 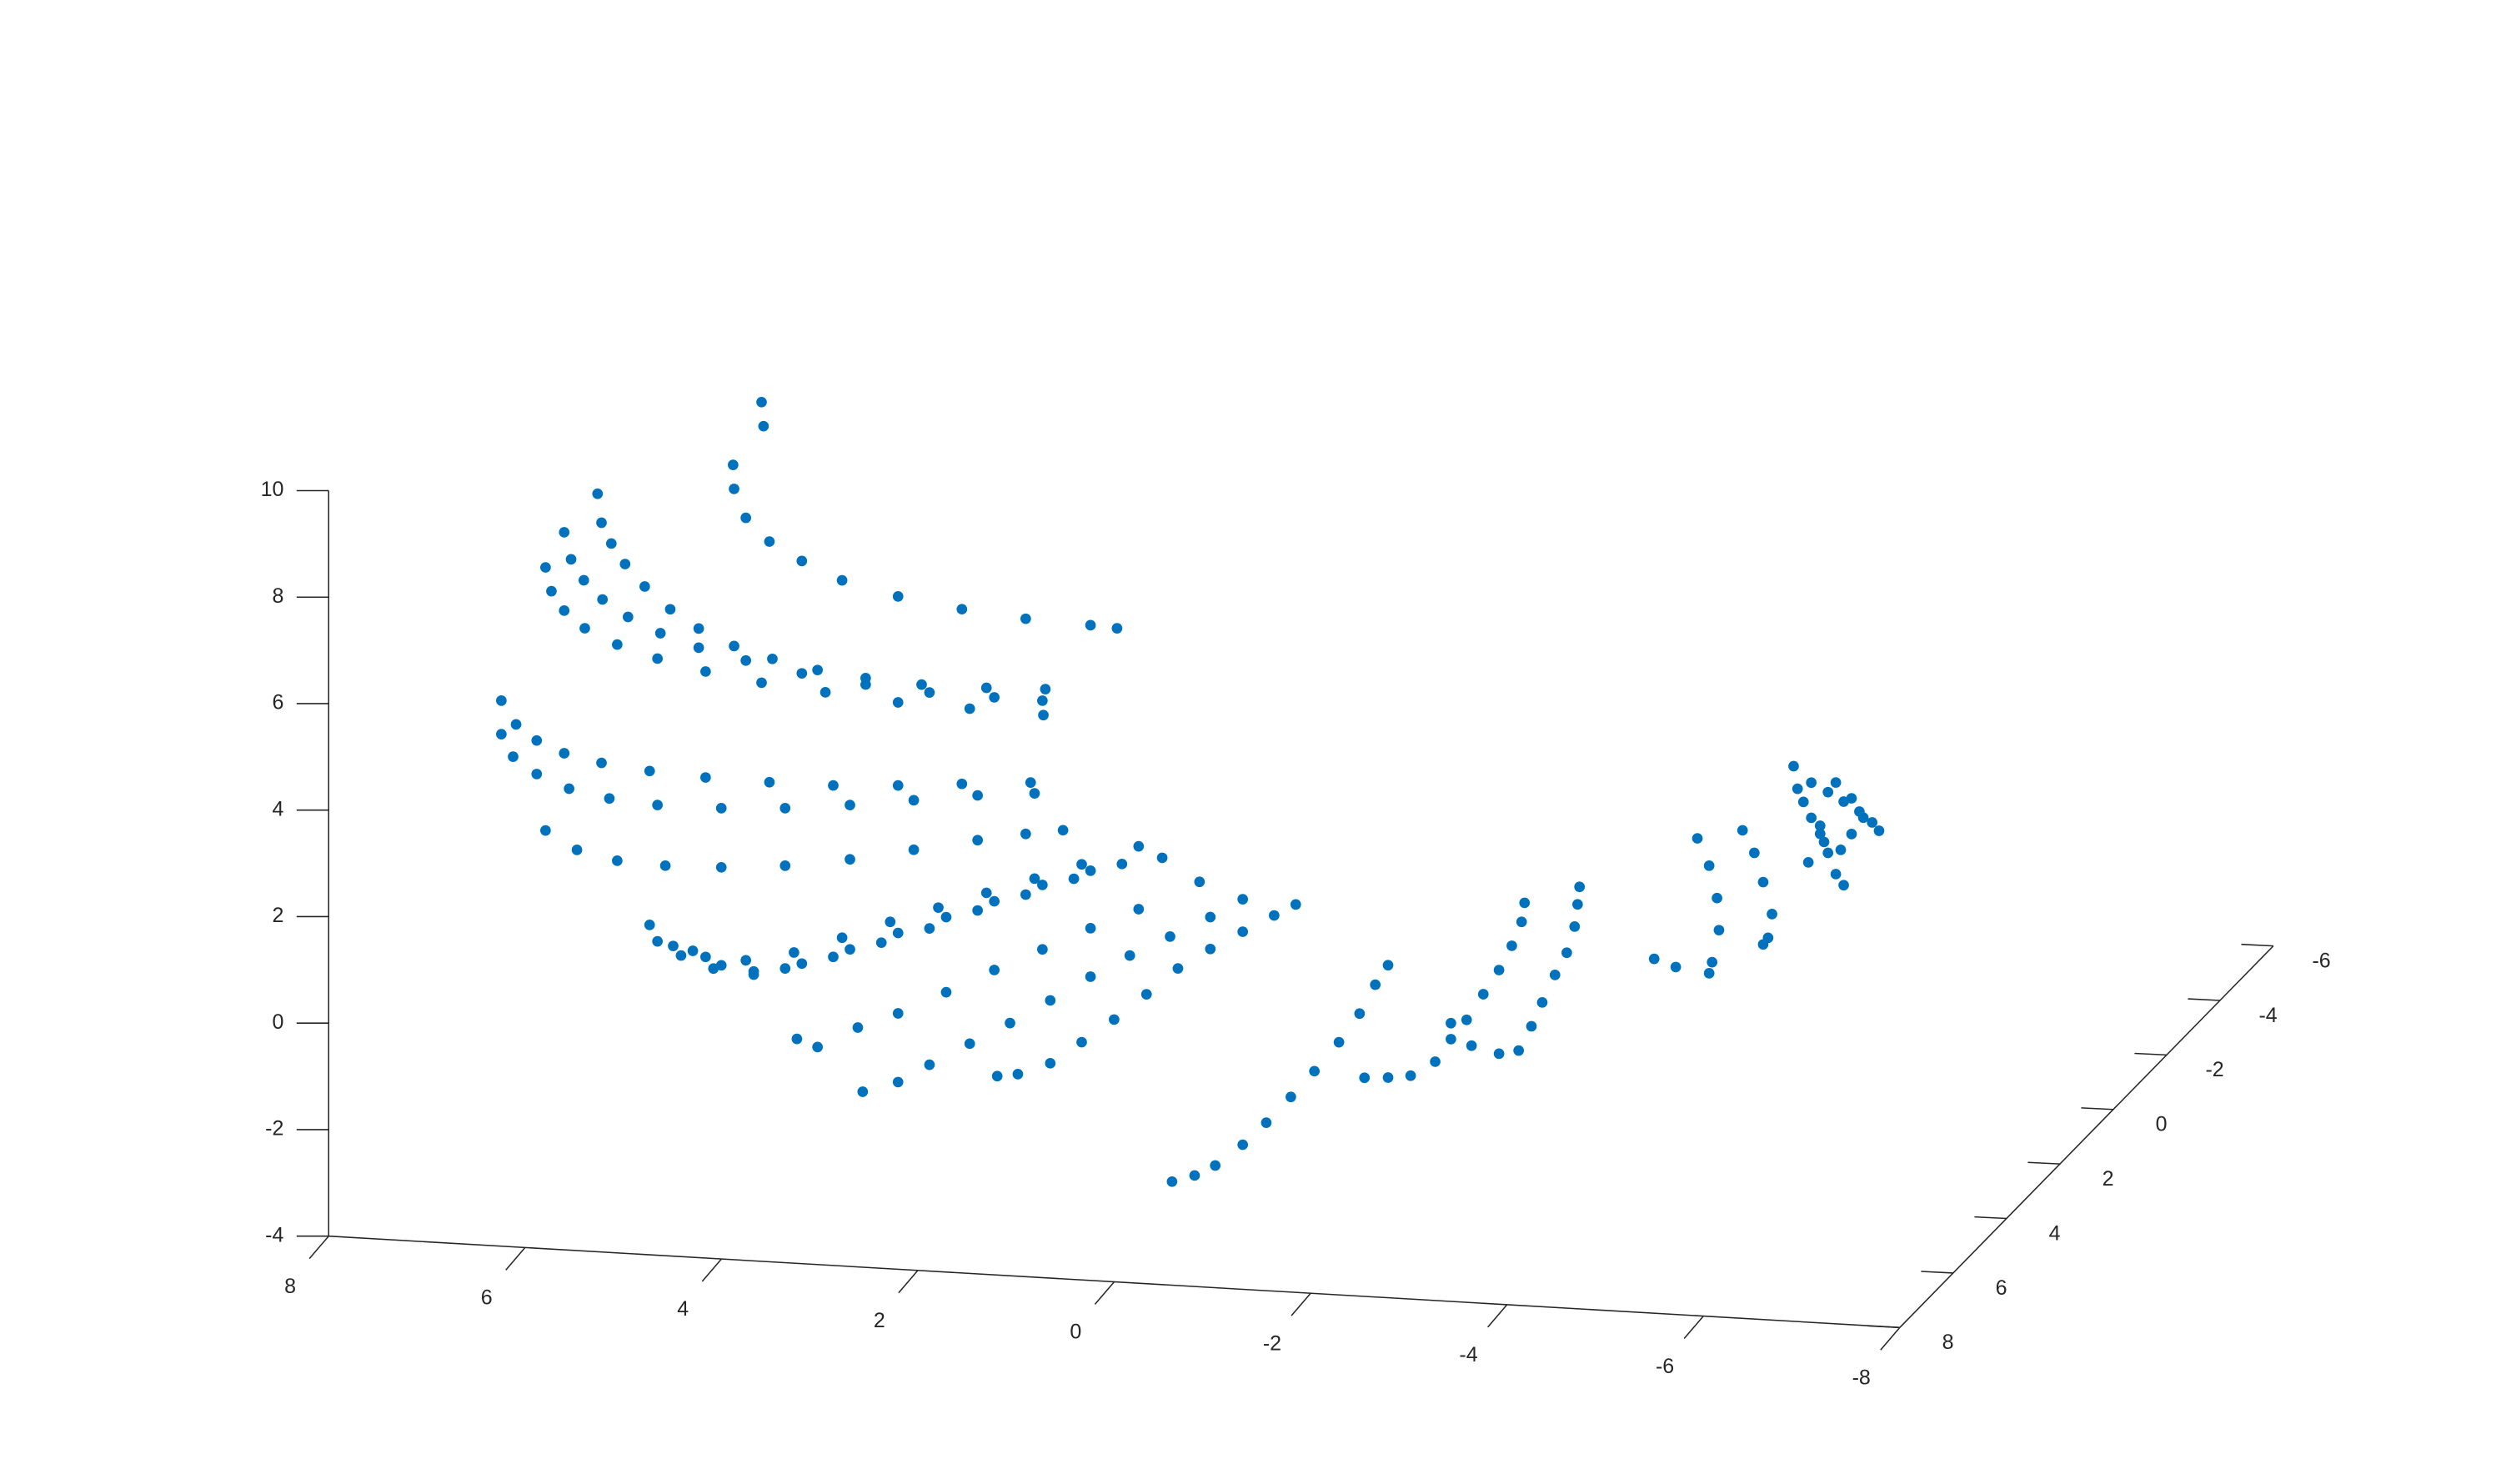 I want to click on x-tick-label: 4, so click(x=683, y=1309).